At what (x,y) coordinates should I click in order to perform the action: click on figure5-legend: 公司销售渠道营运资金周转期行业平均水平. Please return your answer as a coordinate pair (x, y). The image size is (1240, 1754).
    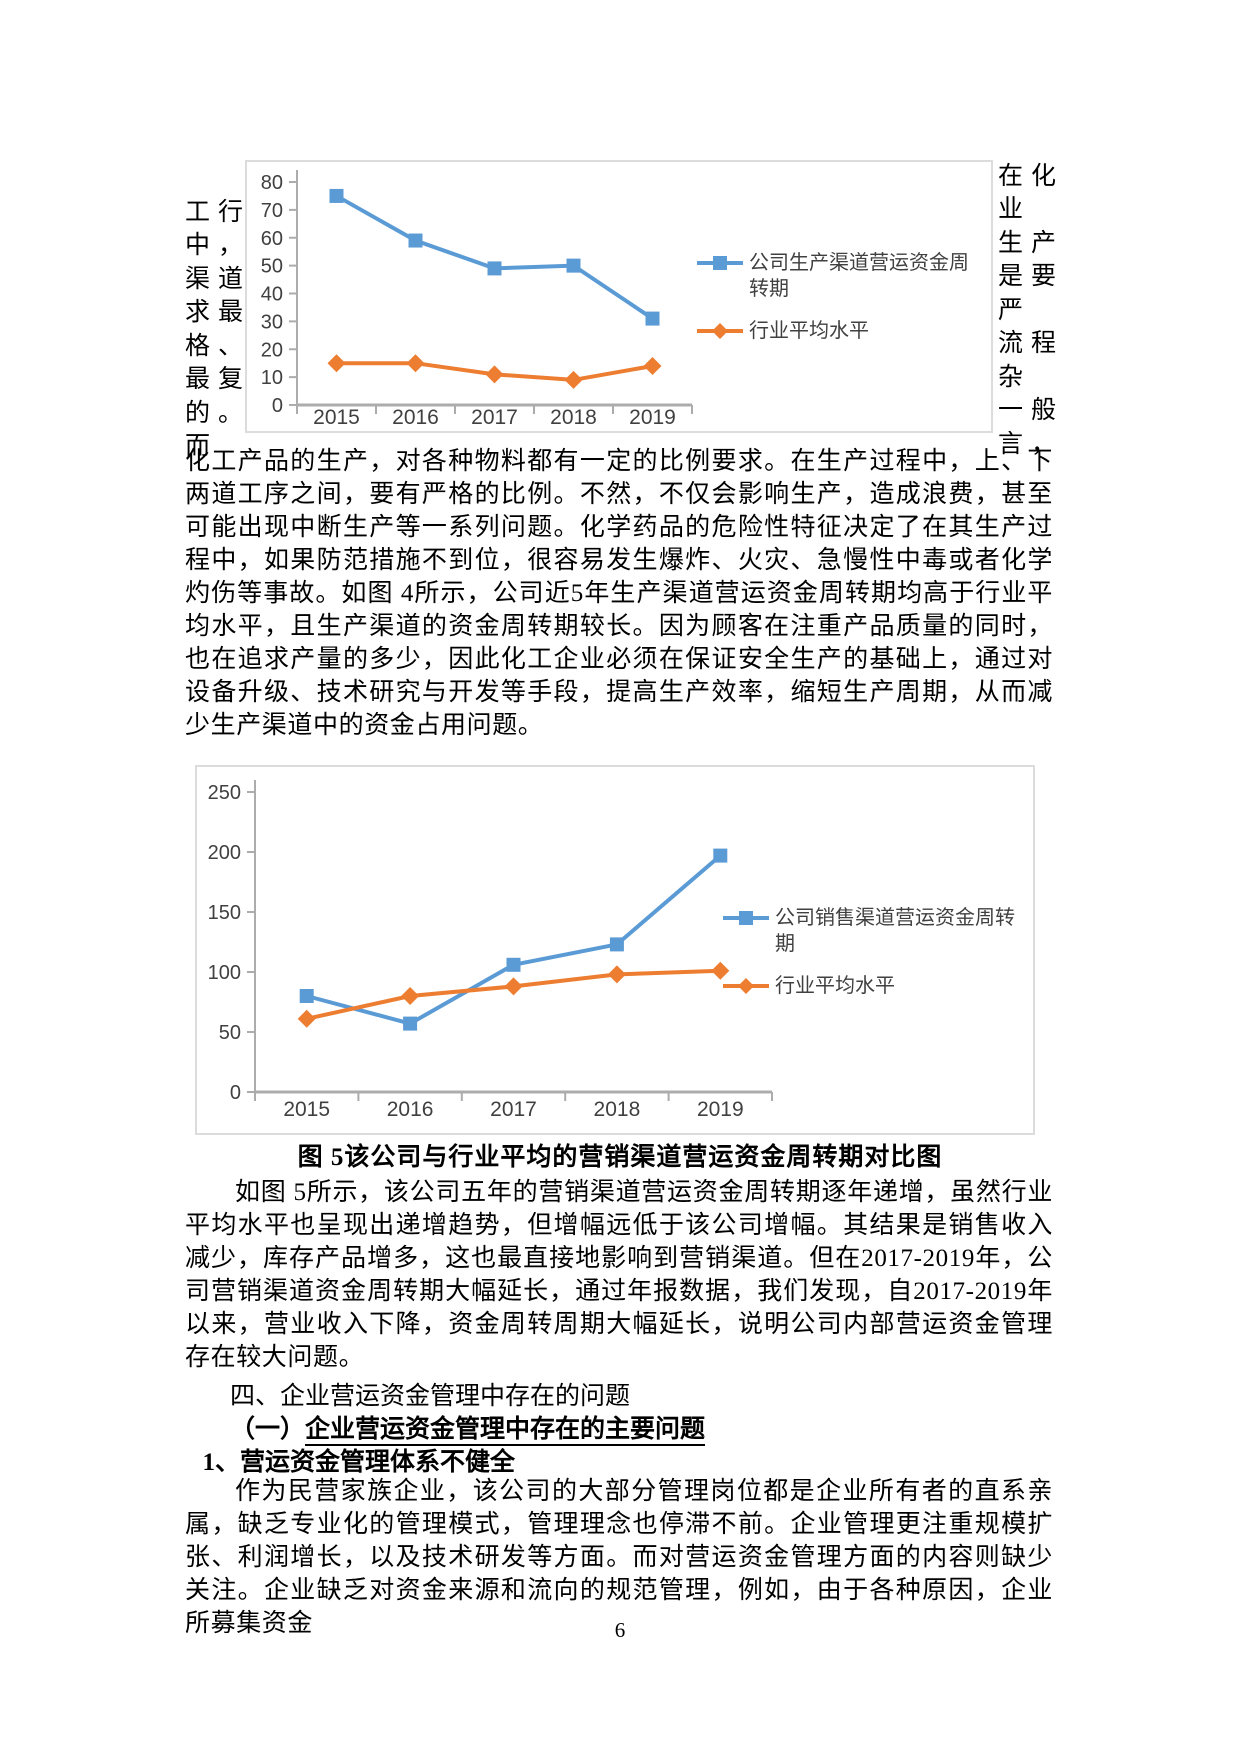
    Looking at the image, I should click on (870, 952).